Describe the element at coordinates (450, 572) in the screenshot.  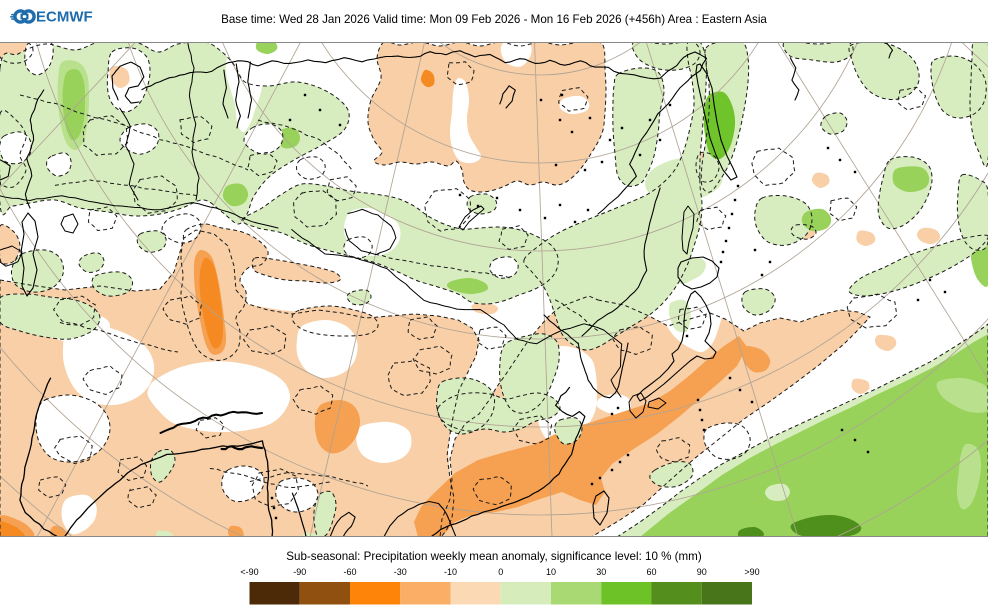
I see `svg-text: -10` at that location.